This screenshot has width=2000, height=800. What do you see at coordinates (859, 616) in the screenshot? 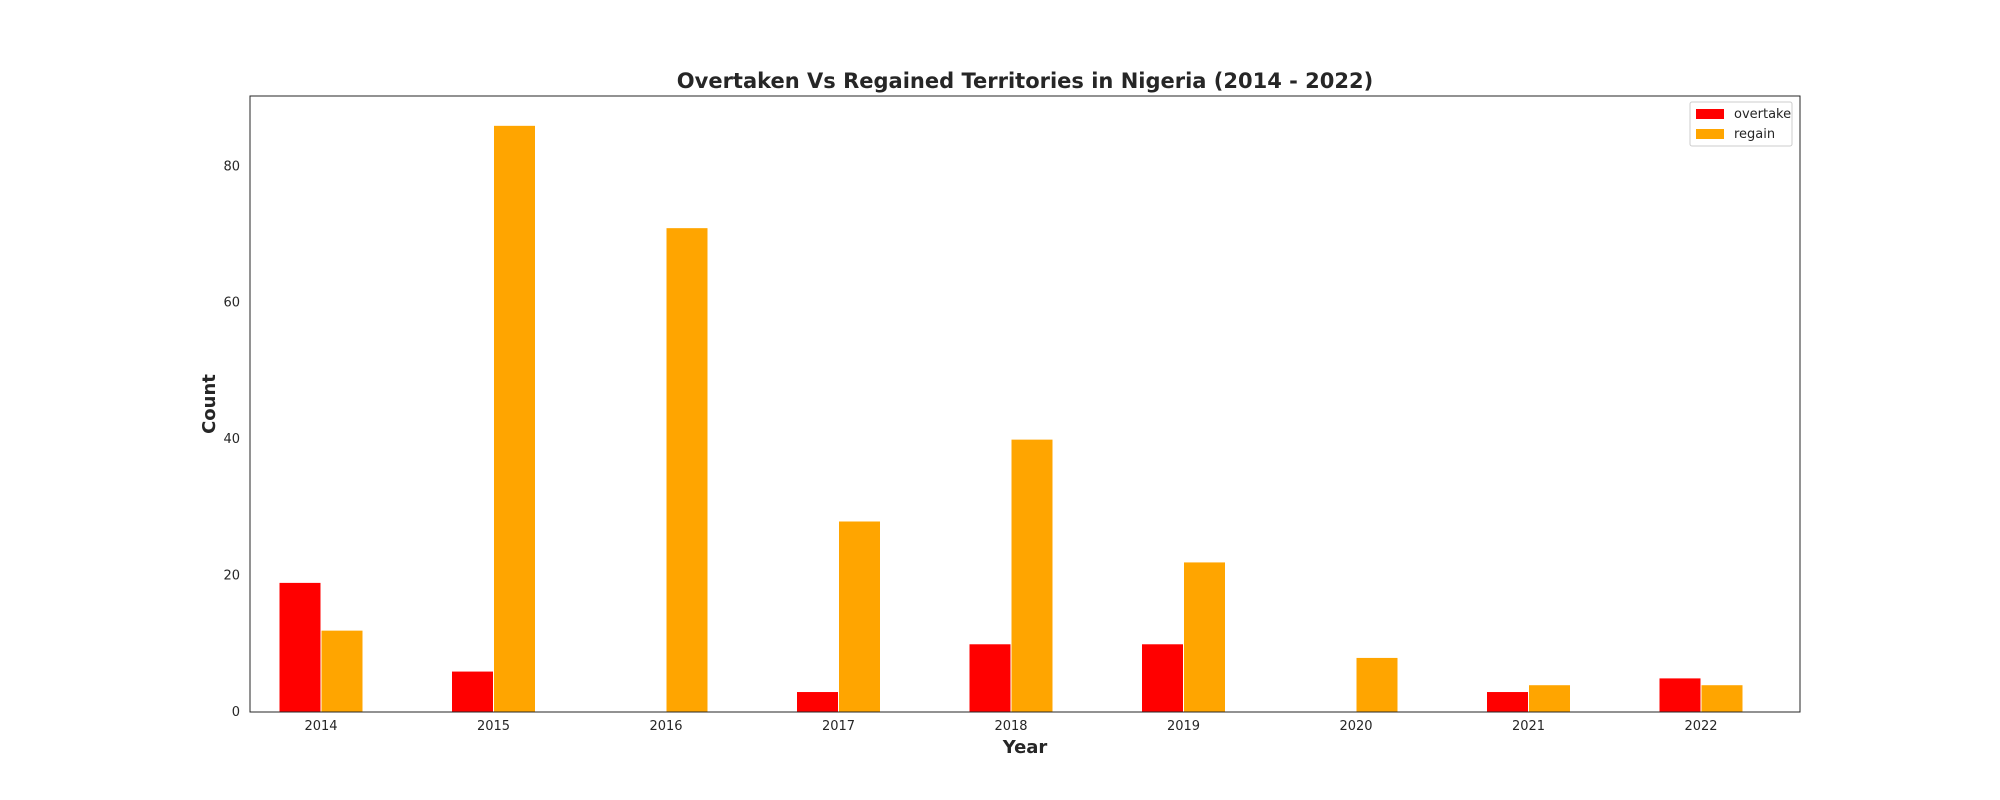
I see `bar-regain-2017` at bounding box center [859, 616].